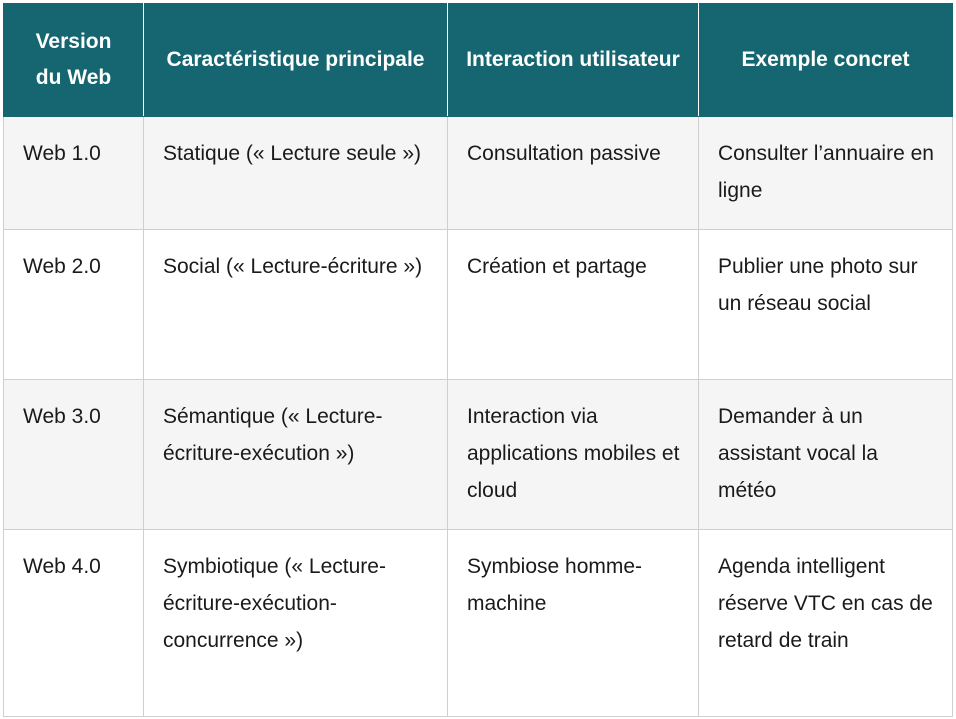 This screenshot has height=719, width=956. I want to click on table-cell: Demander à un assistant vocal la météo, so click(825, 454).